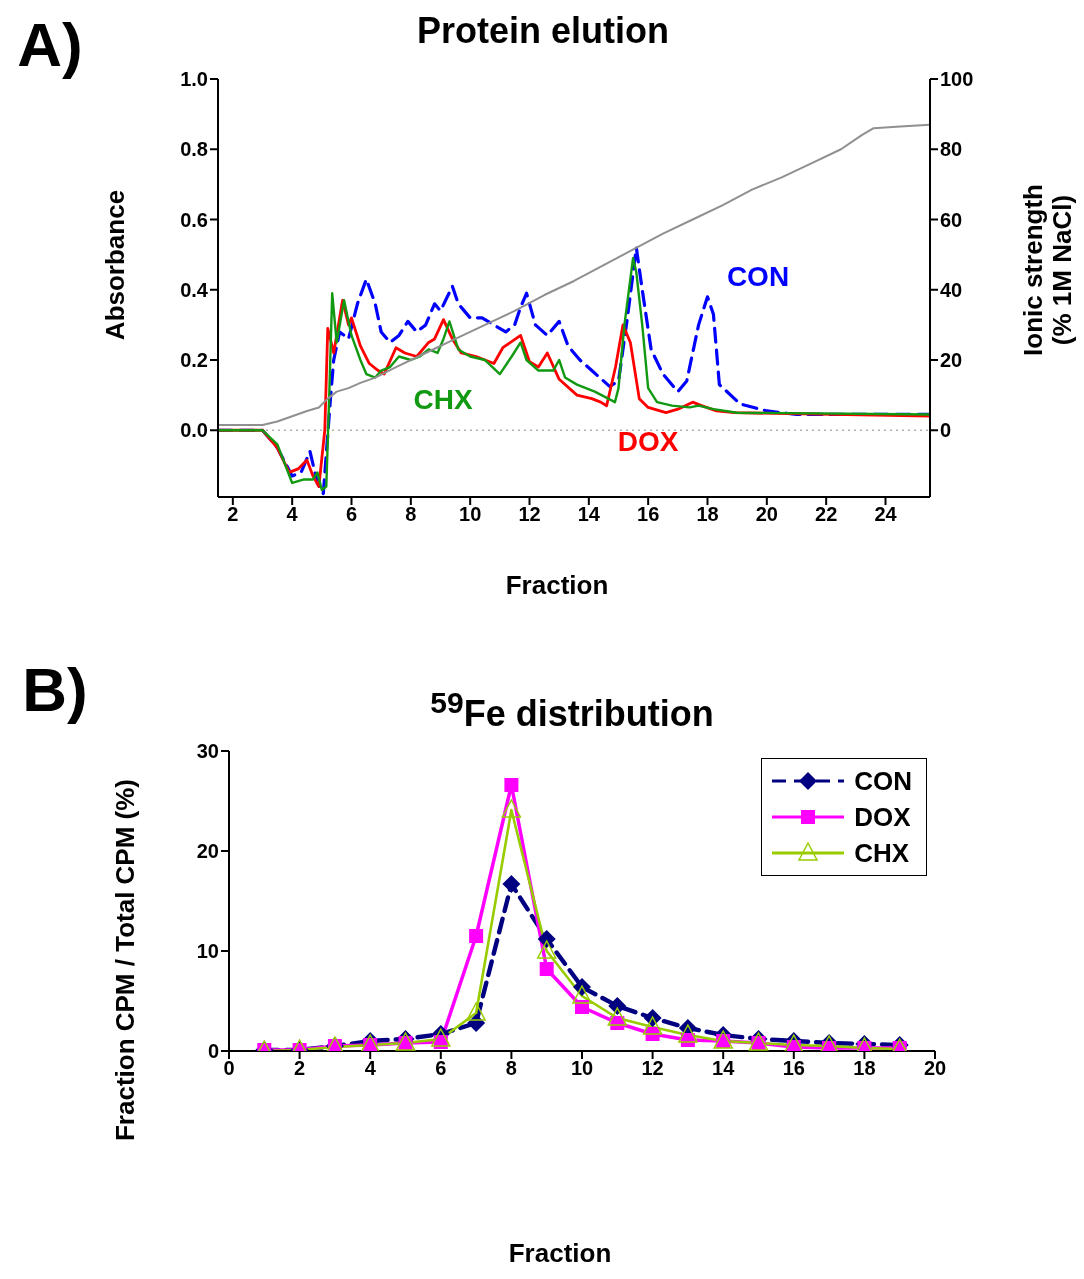 Image resolution: width=1084 pixels, height=1279 pixels. What do you see at coordinates (951, 219) in the screenshot?
I see `y2-tick-label: 60` at bounding box center [951, 219].